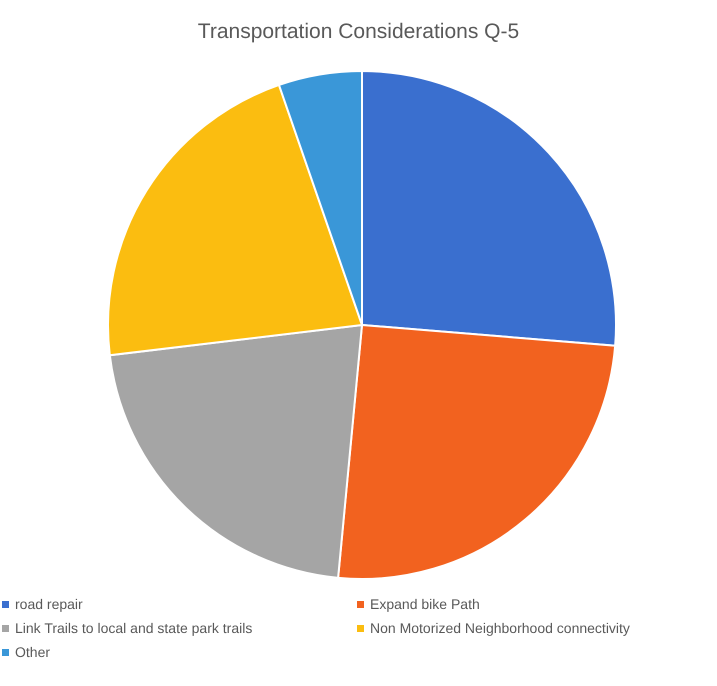  I want to click on legend-label: Non Motorized Neighborhood connectivity, so click(500, 628).